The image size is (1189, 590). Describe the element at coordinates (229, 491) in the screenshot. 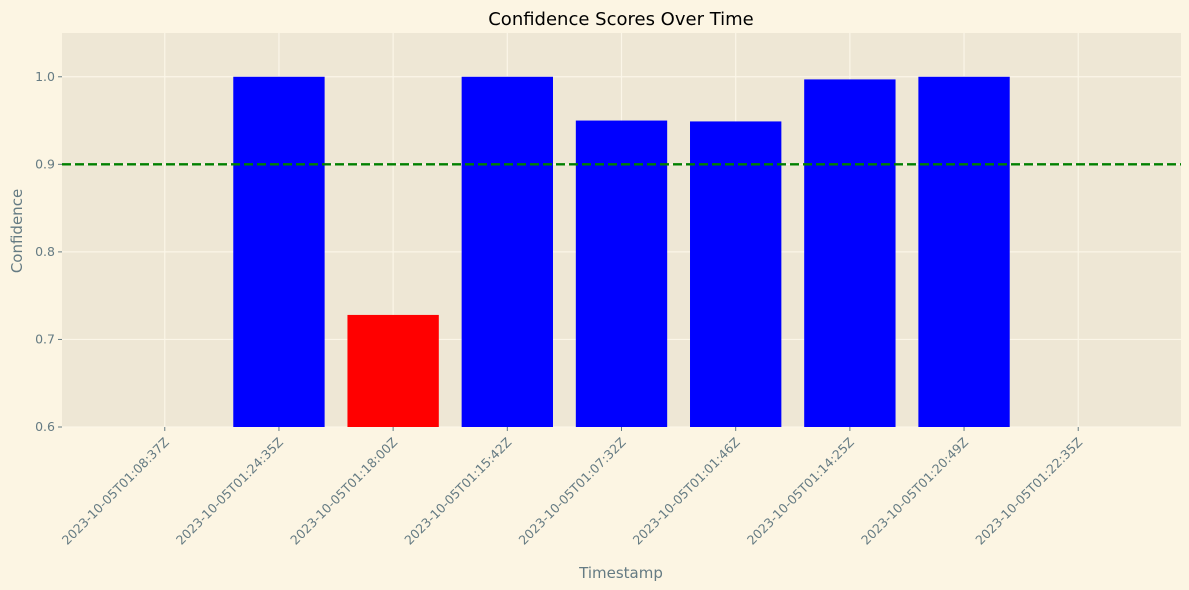

I see `x-tick-label: 2023-10-05T01:24:35Z` at that location.